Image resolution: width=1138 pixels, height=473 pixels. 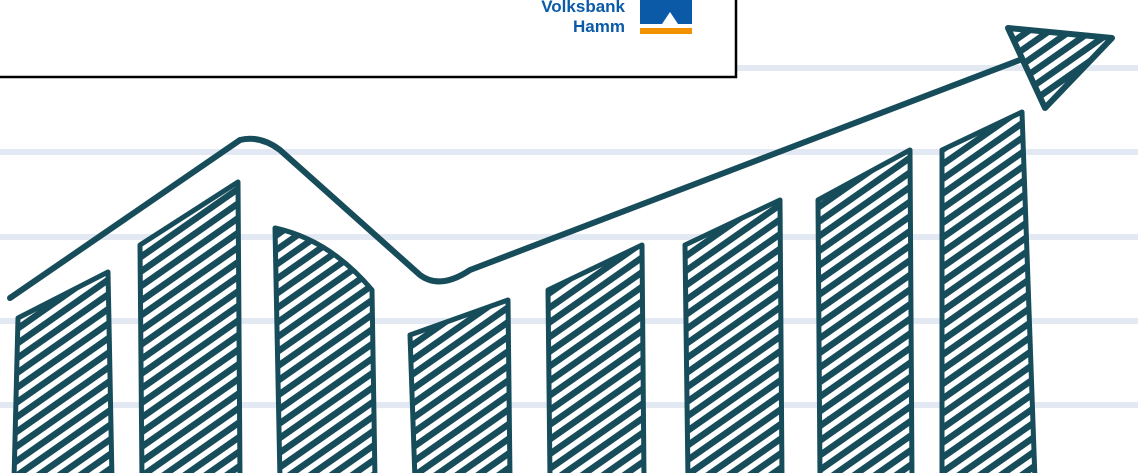 I want to click on logo-line1: Volksbank, so click(x=583, y=8).